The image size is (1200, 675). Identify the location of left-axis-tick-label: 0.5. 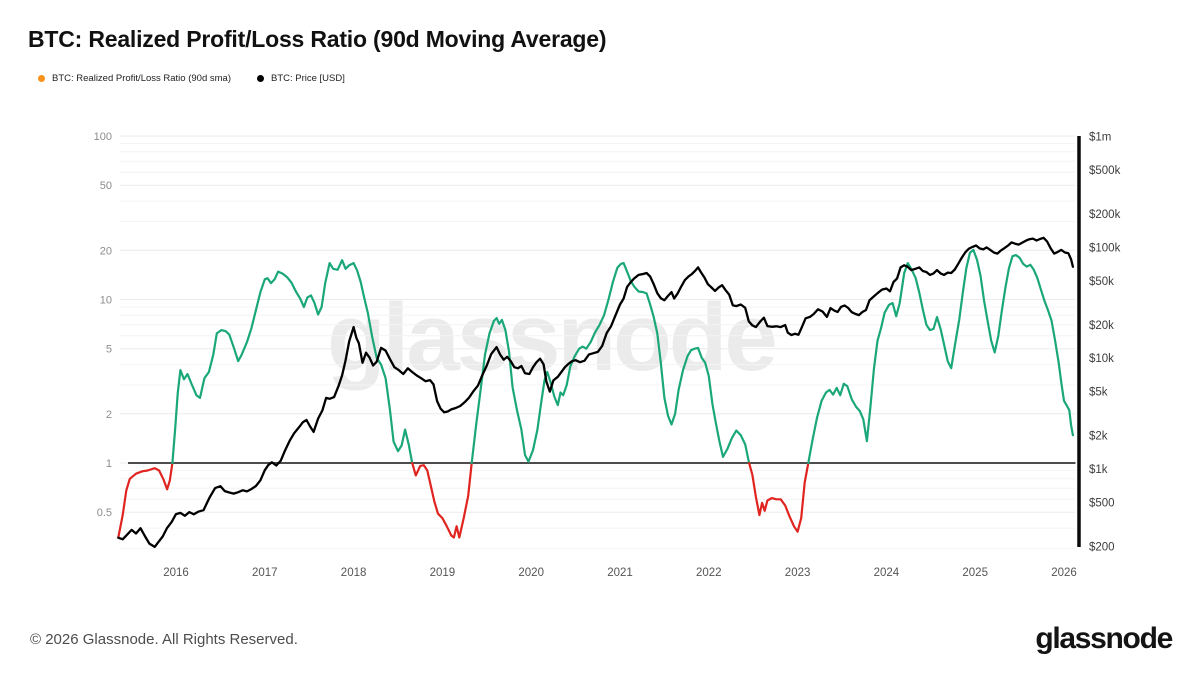
(104, 513).